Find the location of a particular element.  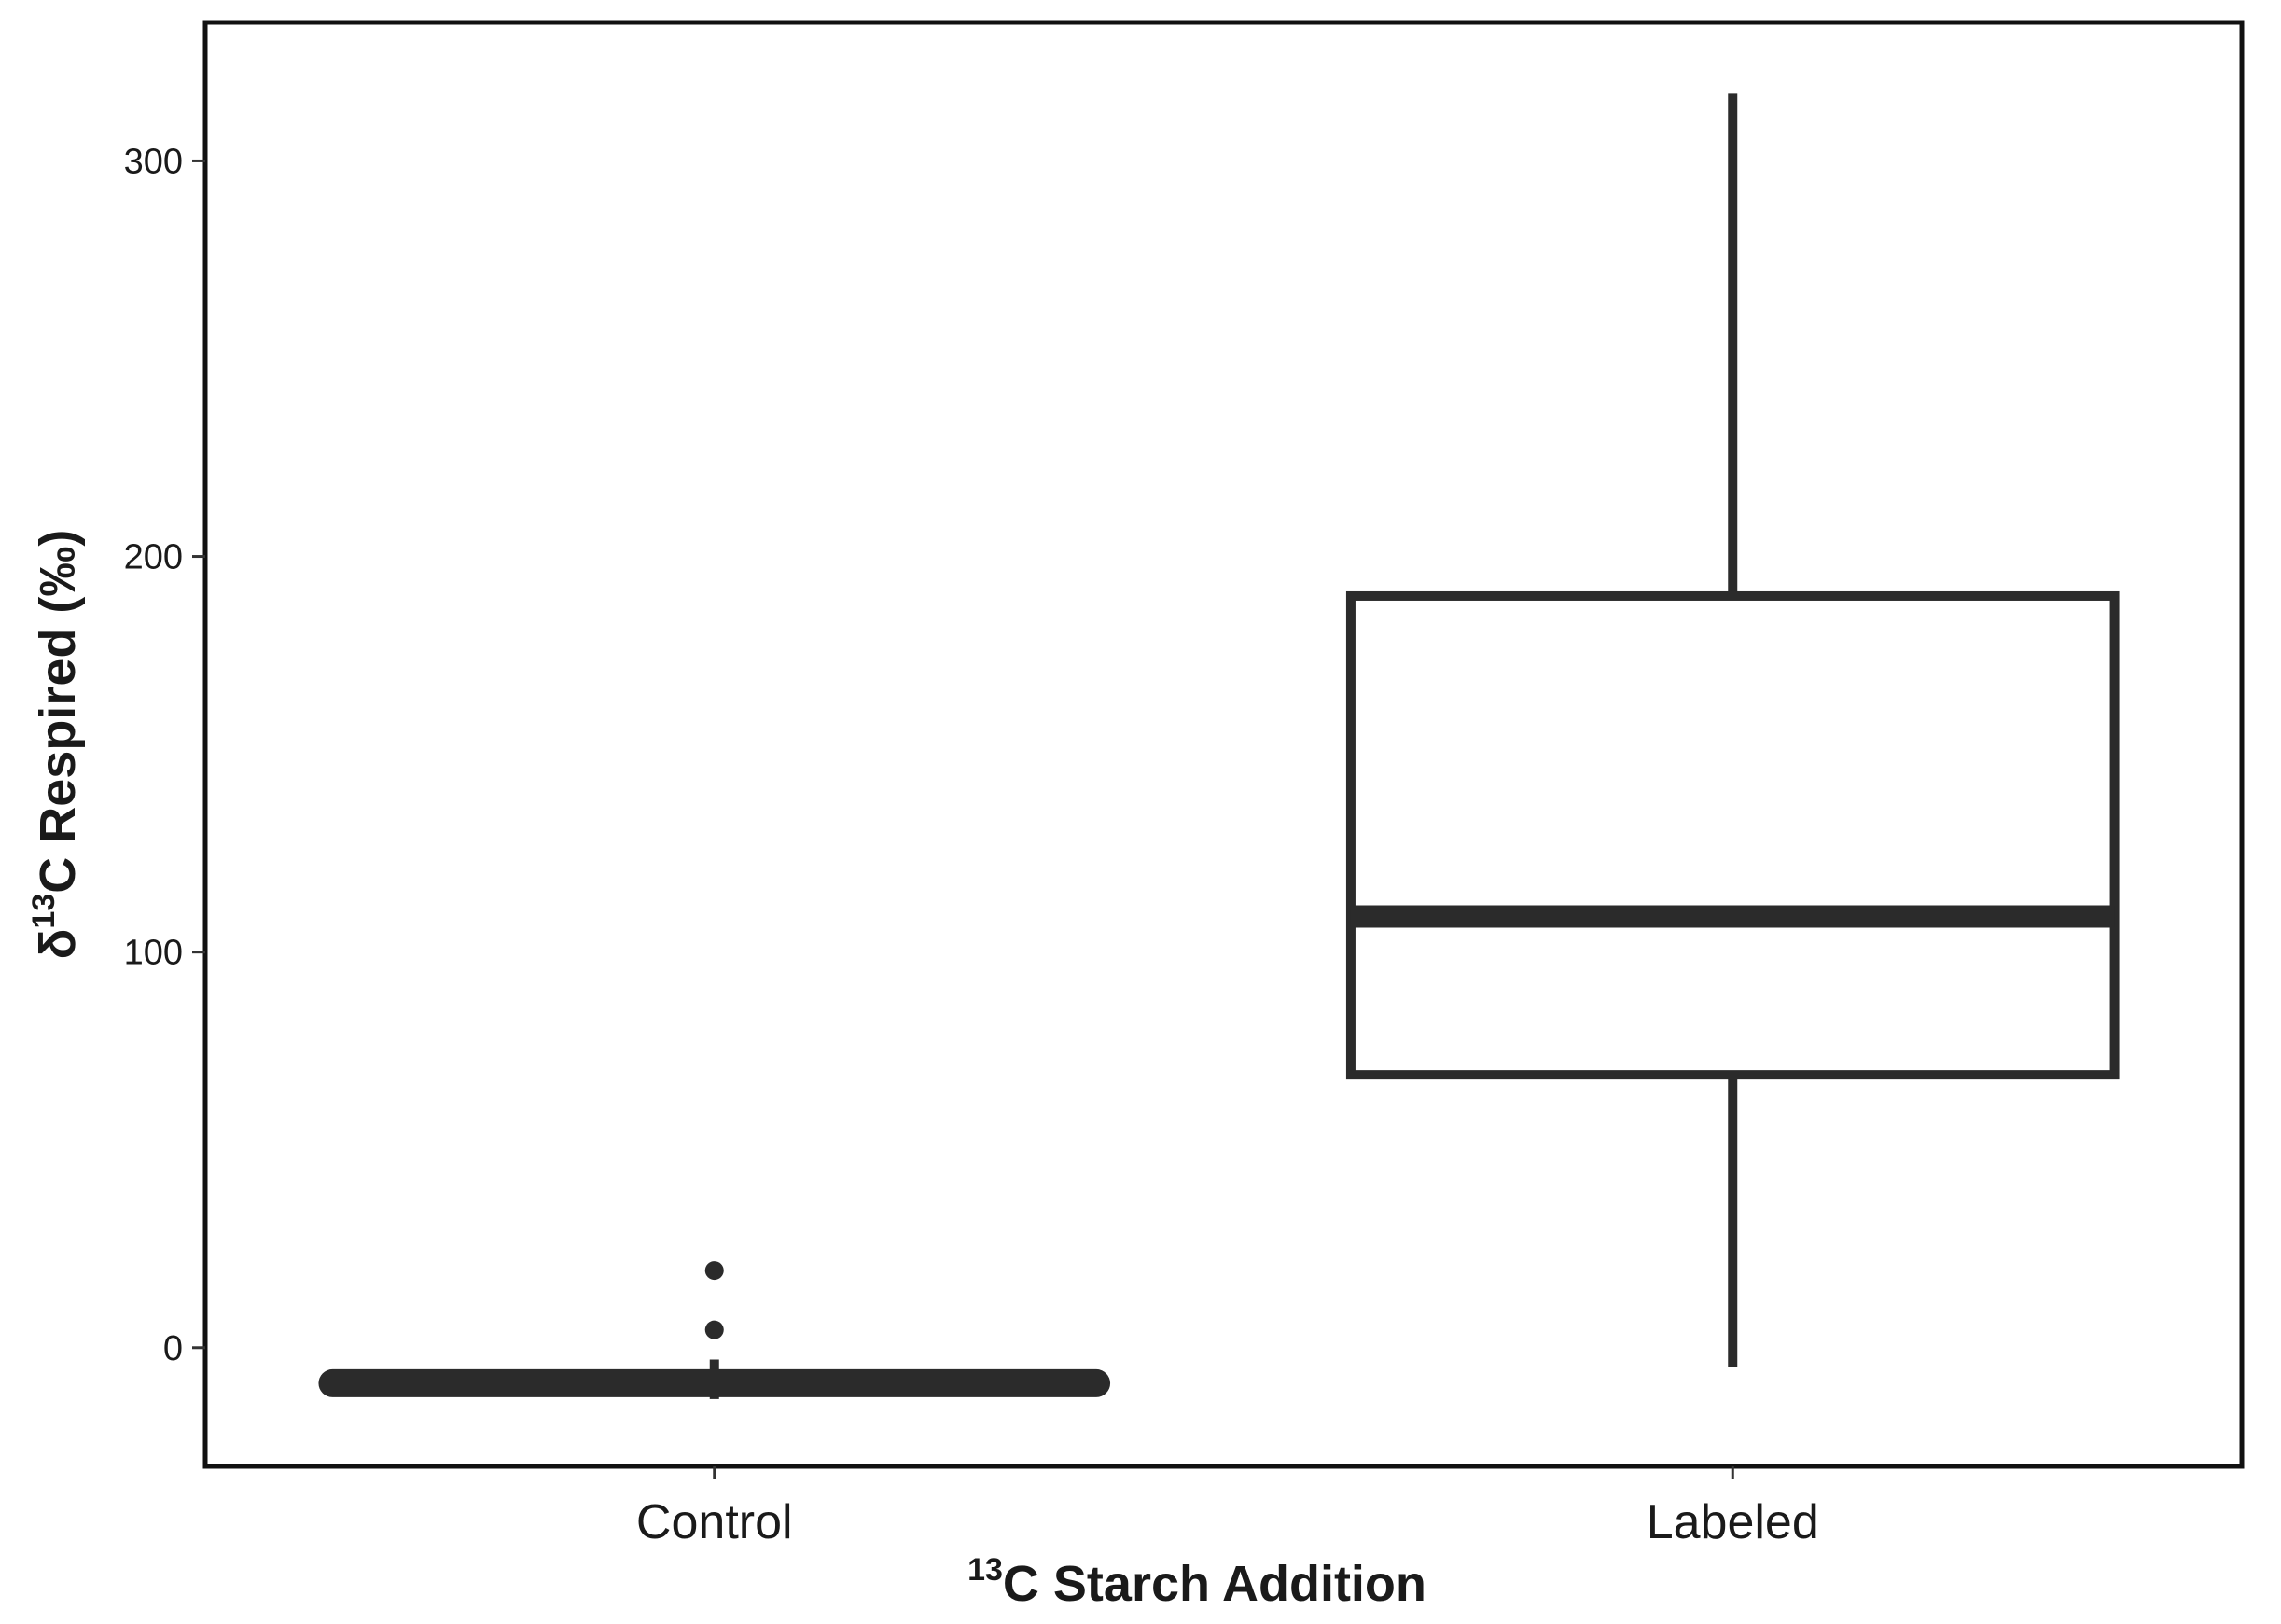

y-tick-label: 100 is located at coordinates (153, 953).